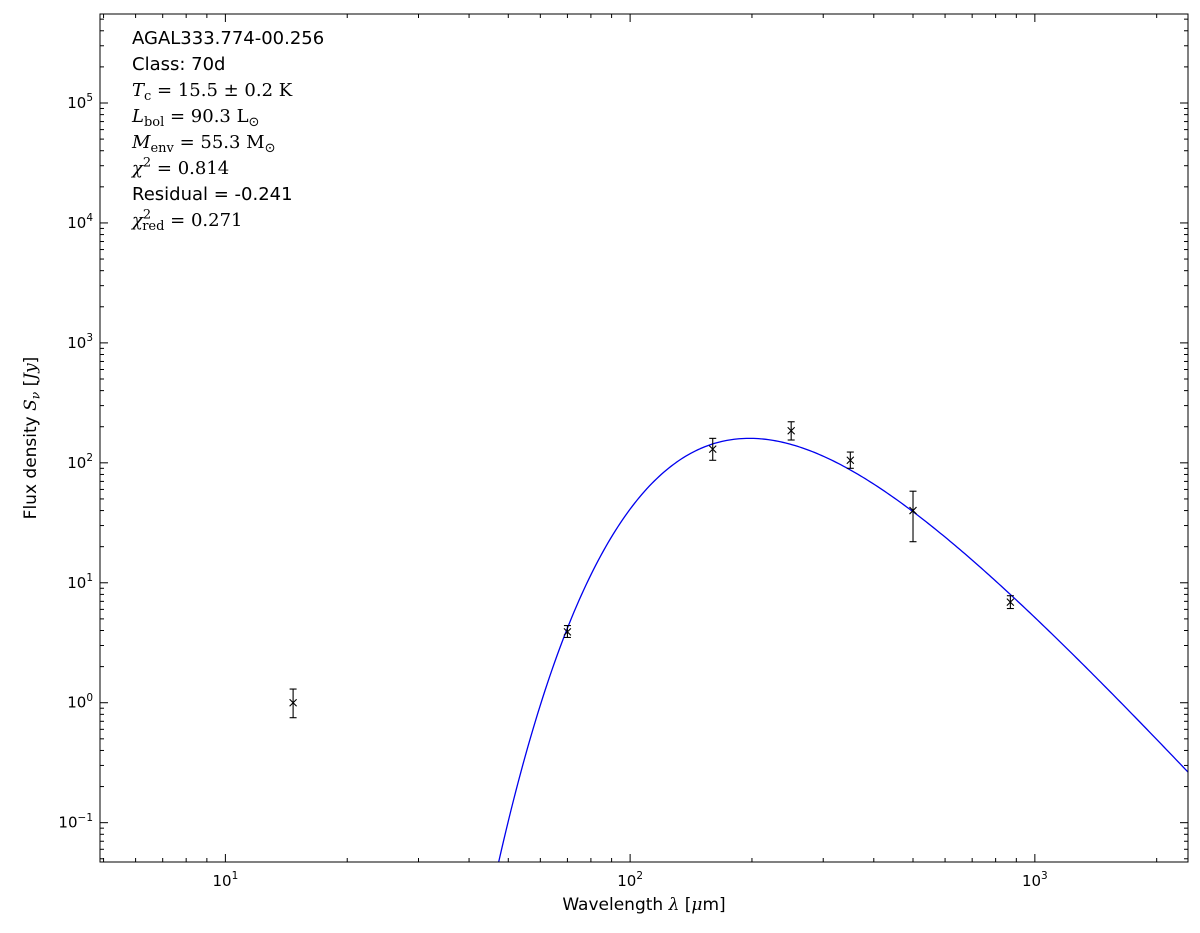 Image resolution: width=1200 pixels, height=933 pixels. What do you see at coordinates (212, 92) in the screenshot?
I see `annotation-dust-temperature: Tc = 15.5 ± 0.2 K` at bounding box center [212, 92].